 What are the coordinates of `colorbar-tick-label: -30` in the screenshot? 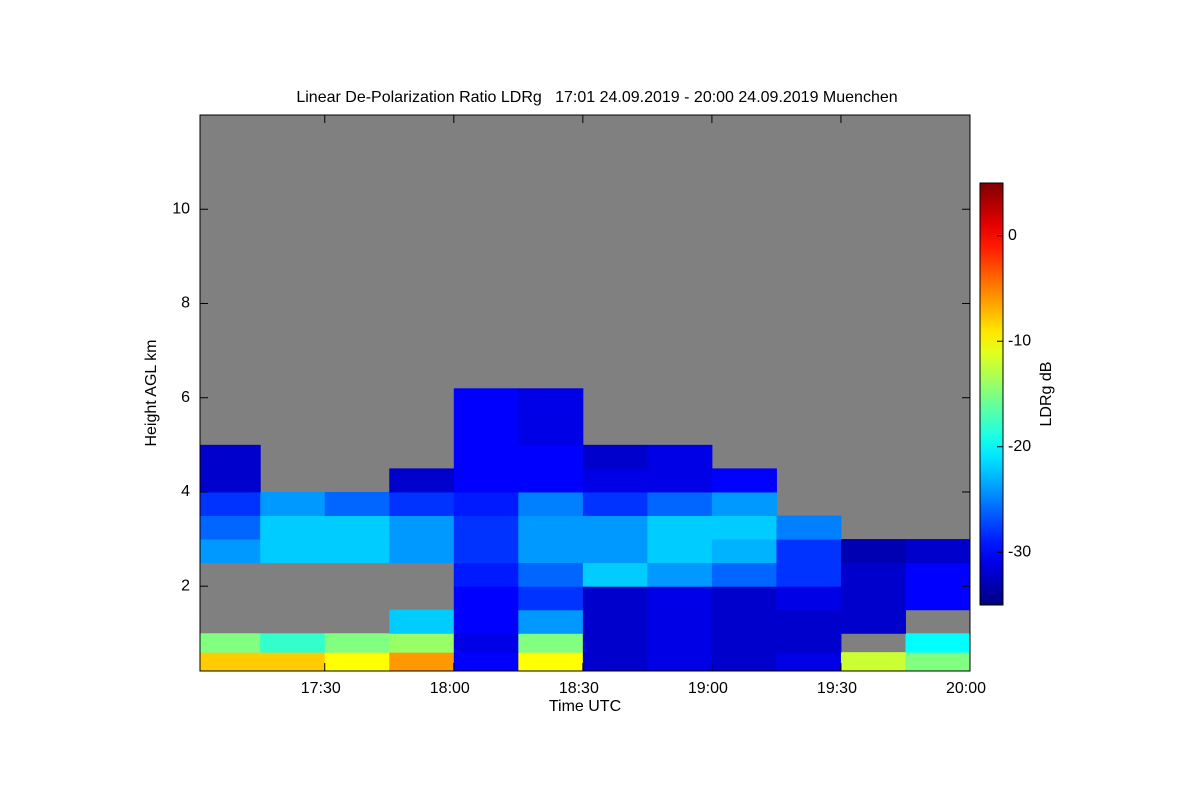 It's located at (1019, 551).